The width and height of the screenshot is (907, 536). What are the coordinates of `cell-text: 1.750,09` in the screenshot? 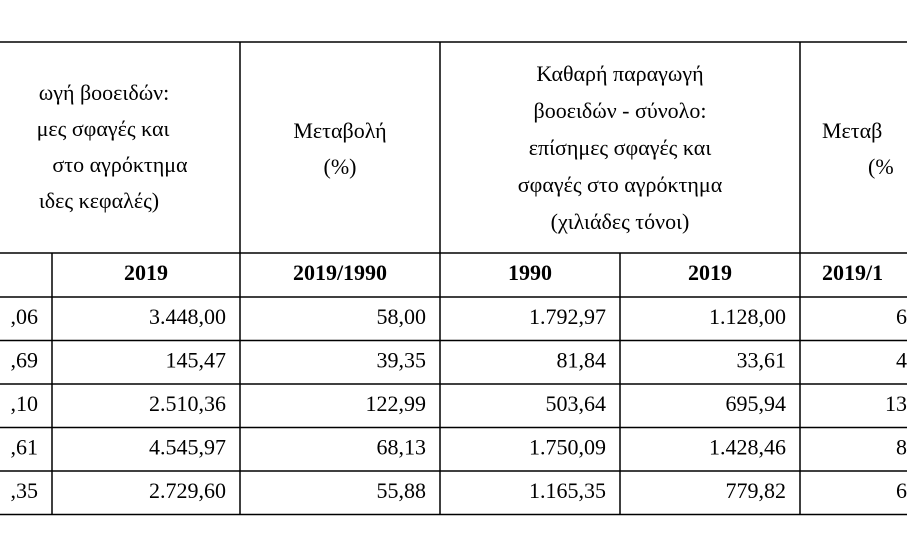 It's located at (567, 446).